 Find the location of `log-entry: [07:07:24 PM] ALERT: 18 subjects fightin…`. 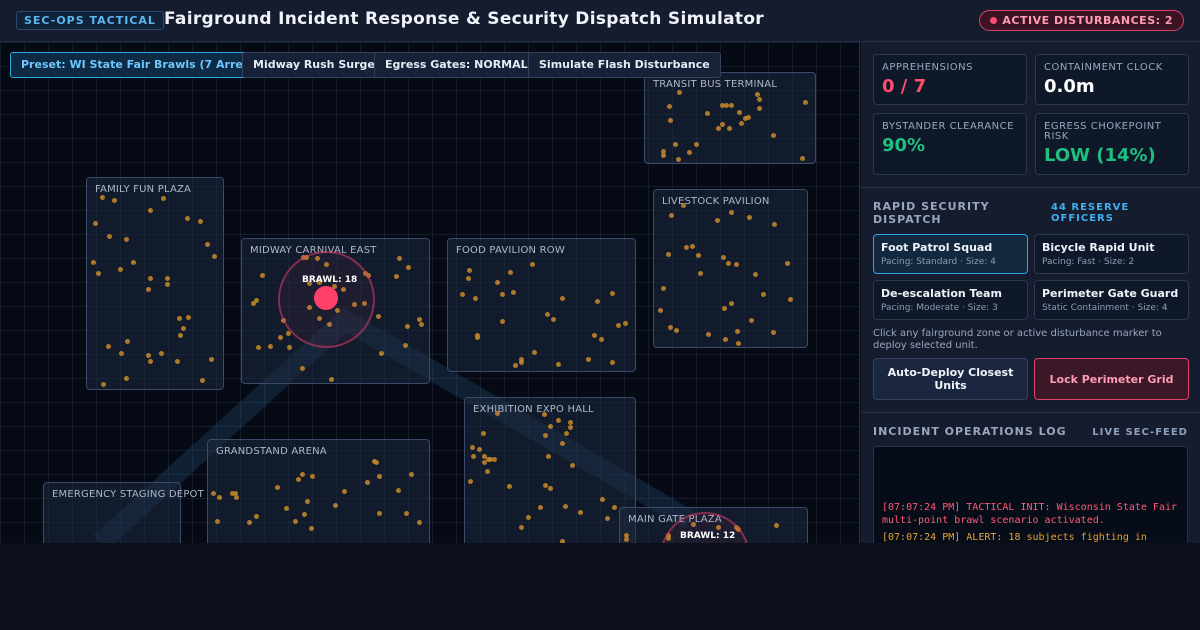

log-entry: [07:07:24 PM] ALERT: 18 subjects fightin… is located at coordinates (1014, 537).